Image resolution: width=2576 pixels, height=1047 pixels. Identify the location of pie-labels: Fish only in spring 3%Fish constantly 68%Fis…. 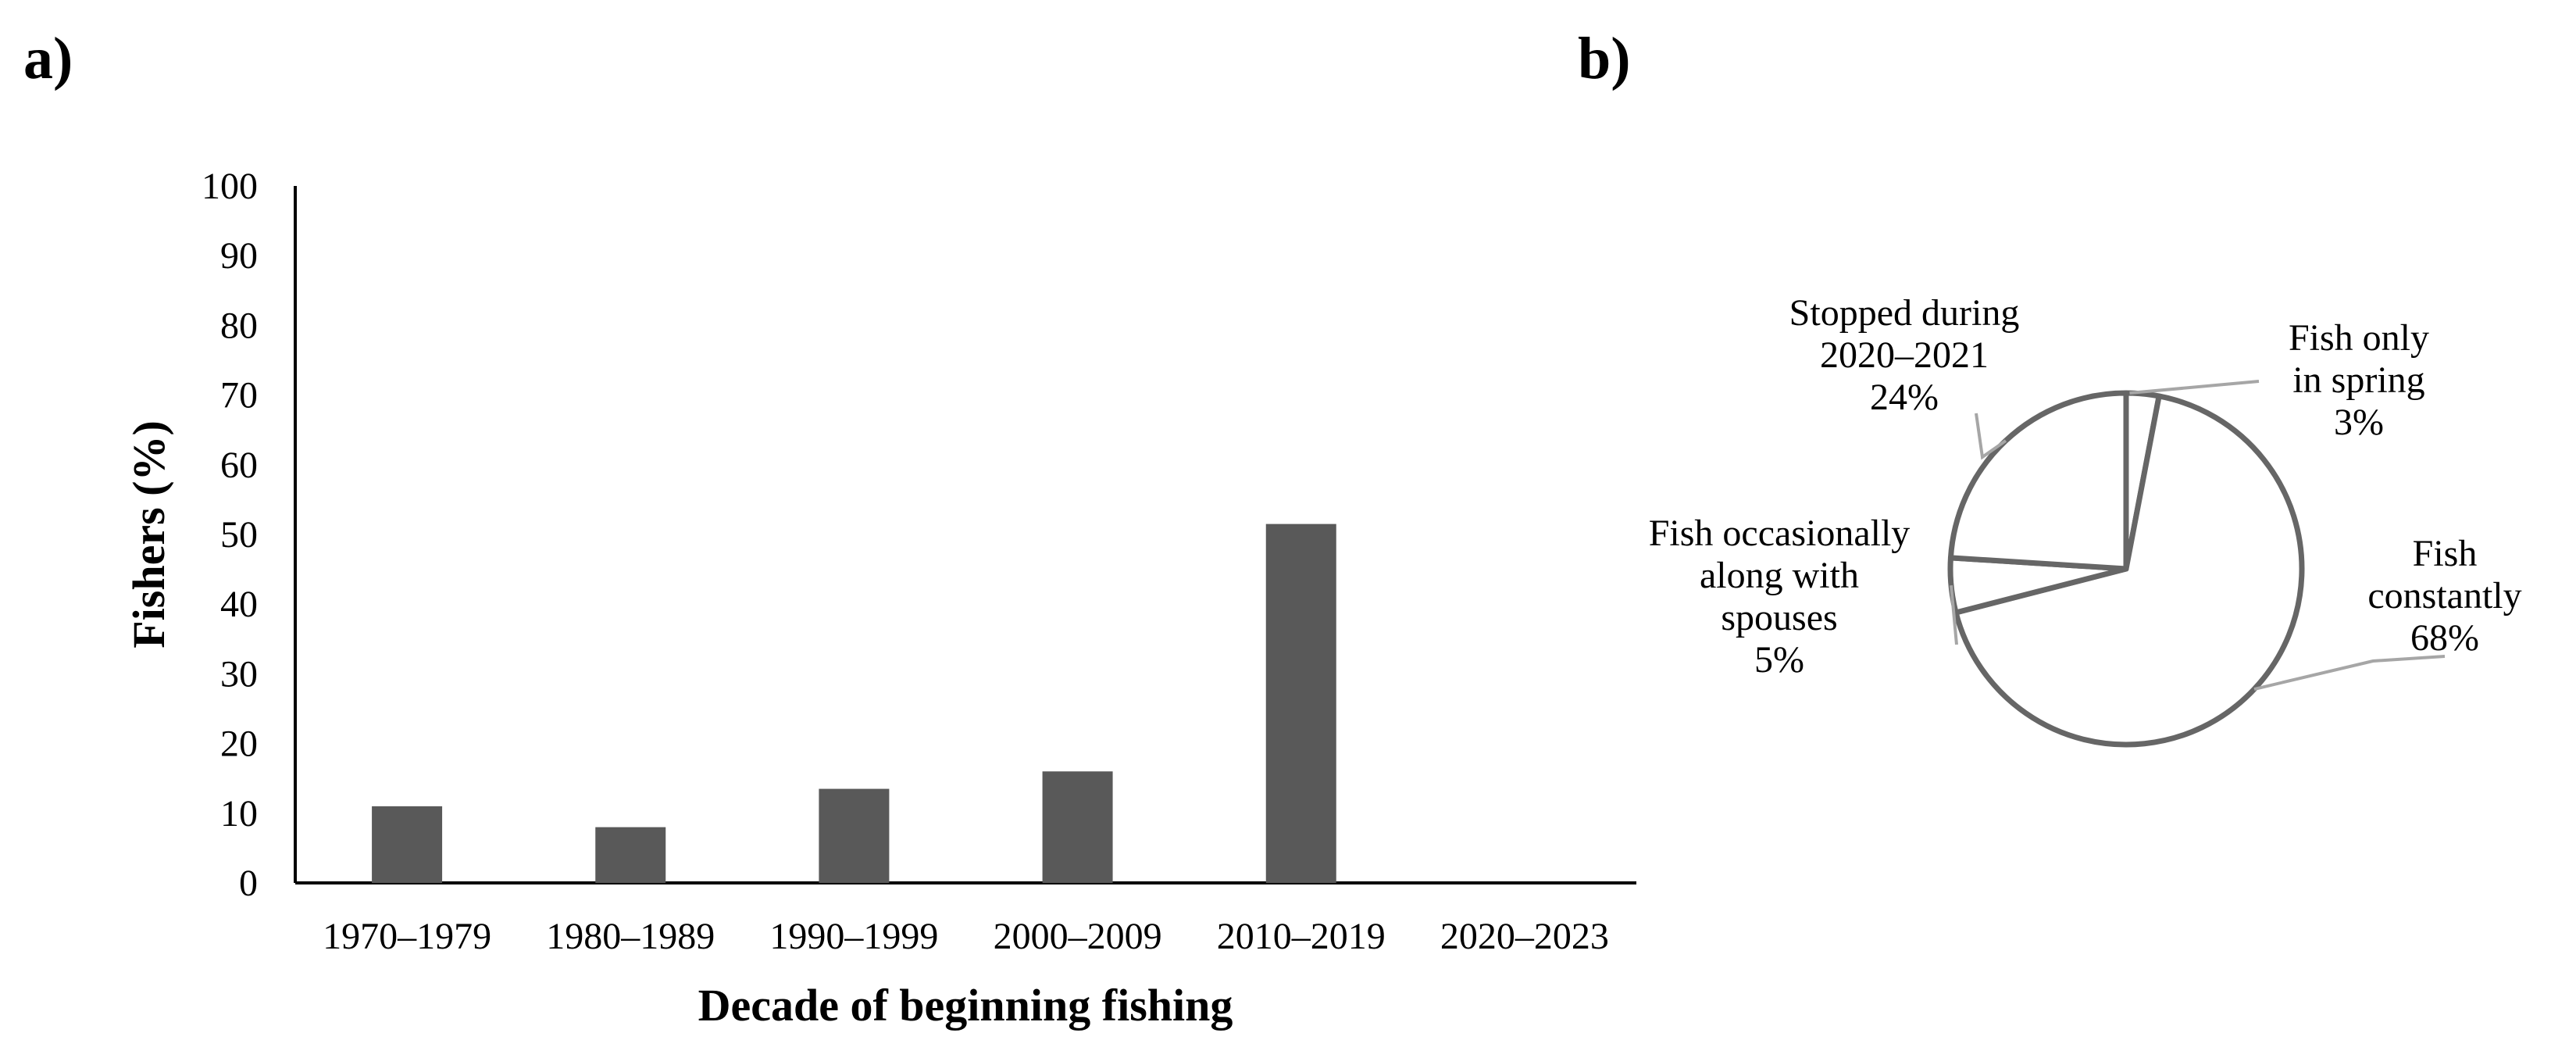
(2085, 486).